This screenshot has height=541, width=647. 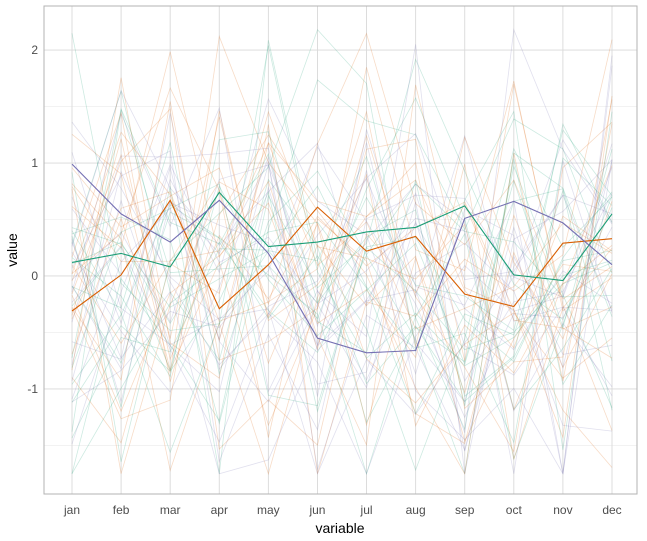 I want to click on x-tick-label: jun, so click(x=316, y=510).